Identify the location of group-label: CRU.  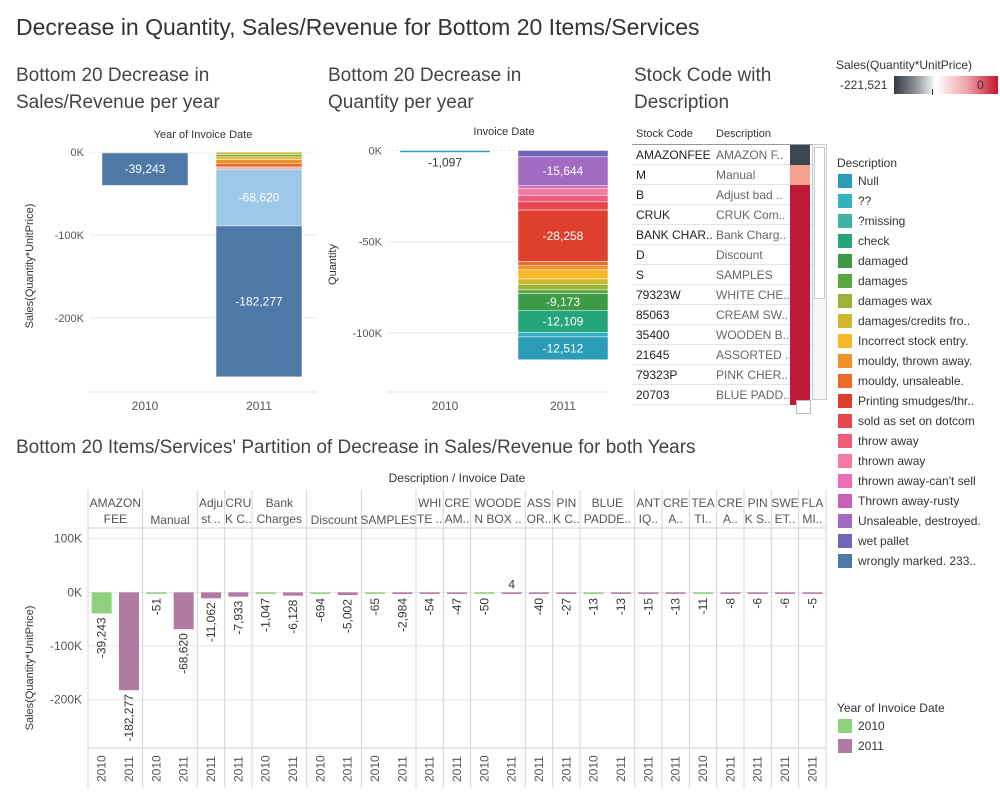
(238, 503).